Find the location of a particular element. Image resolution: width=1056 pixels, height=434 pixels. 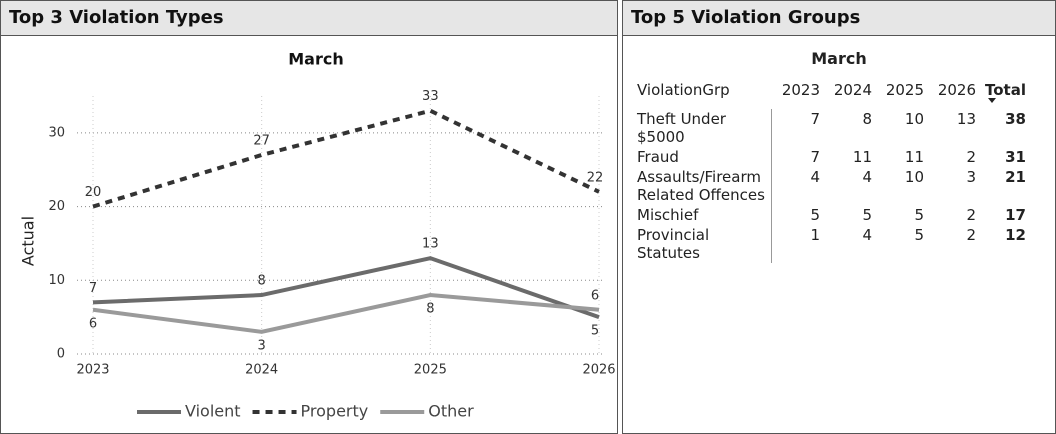

column-header: ViolationGrp is located at coordinates (683, 90).